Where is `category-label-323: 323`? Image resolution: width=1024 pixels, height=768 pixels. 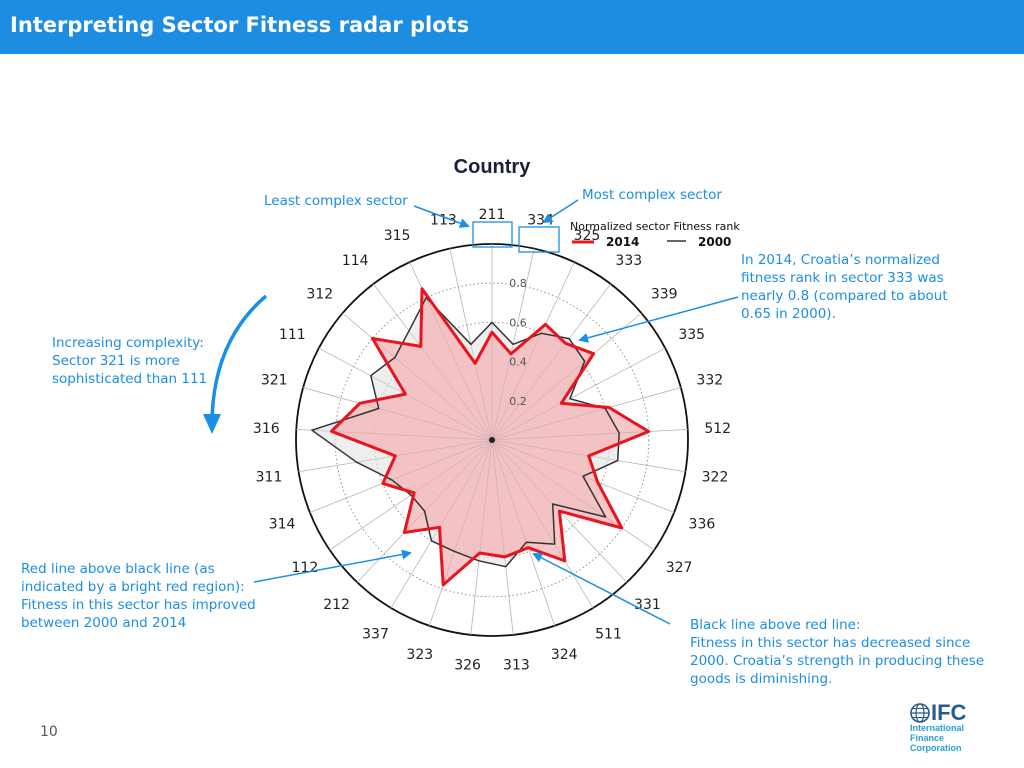
category-label-323: 323 is located at coordinates (419, 655).